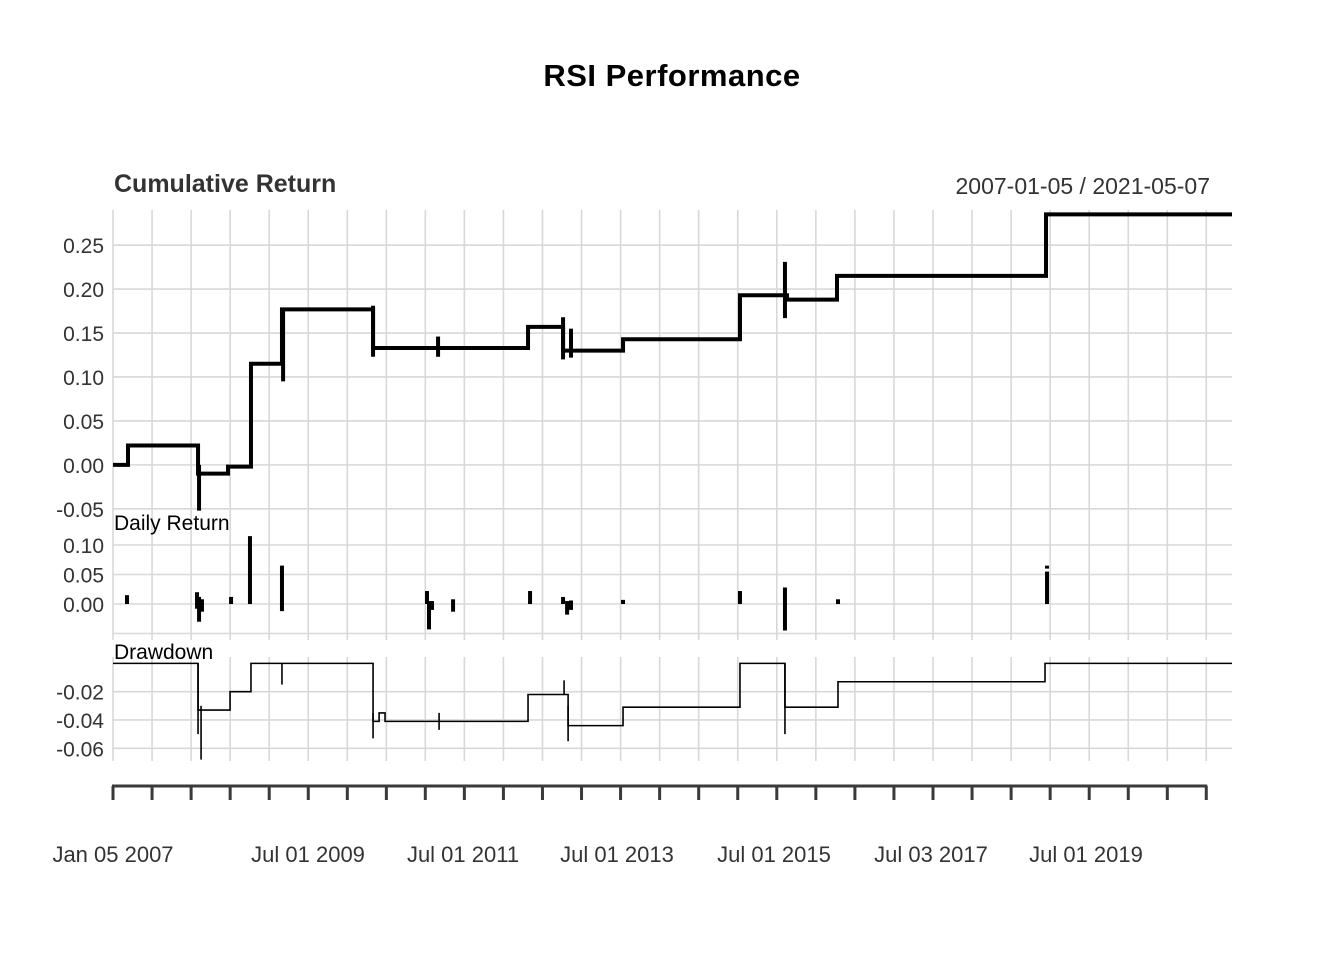 This screenshot has height=960, width=1344. Describe the element at coordinates (225, 184) in the screenshot. I see `panel-cumulative-label: Cumulative Return` at that location.